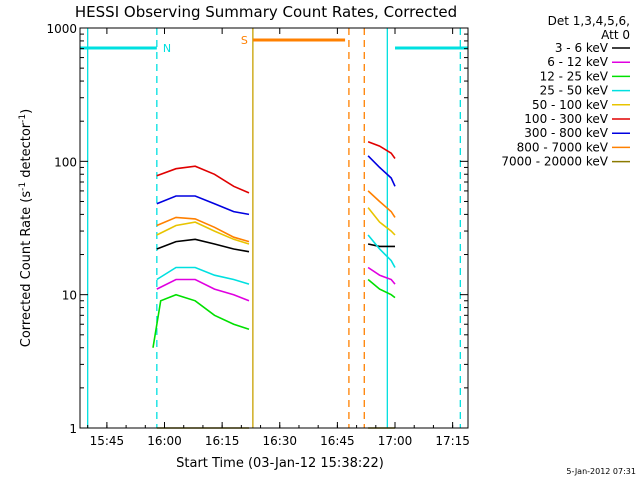 The image size is (640, 480). I want to click on y-tick-label-1: 10, so click(69, 296).